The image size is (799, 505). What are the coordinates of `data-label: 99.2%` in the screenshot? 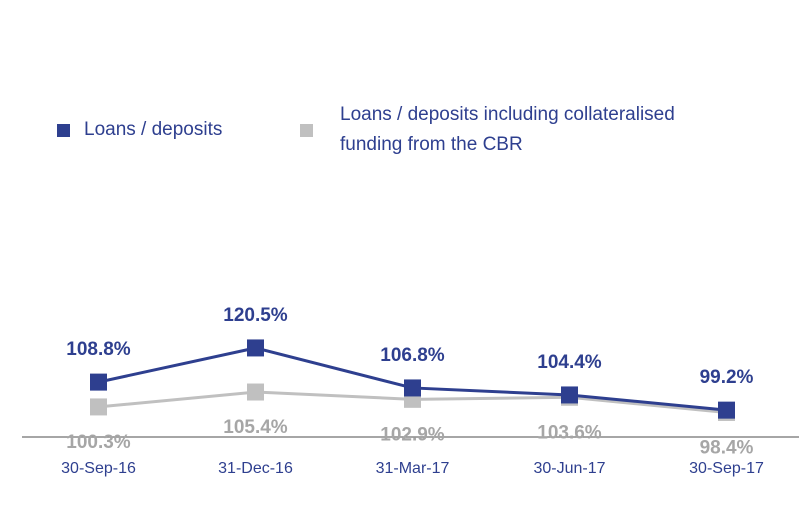 It's located at (727, 377).